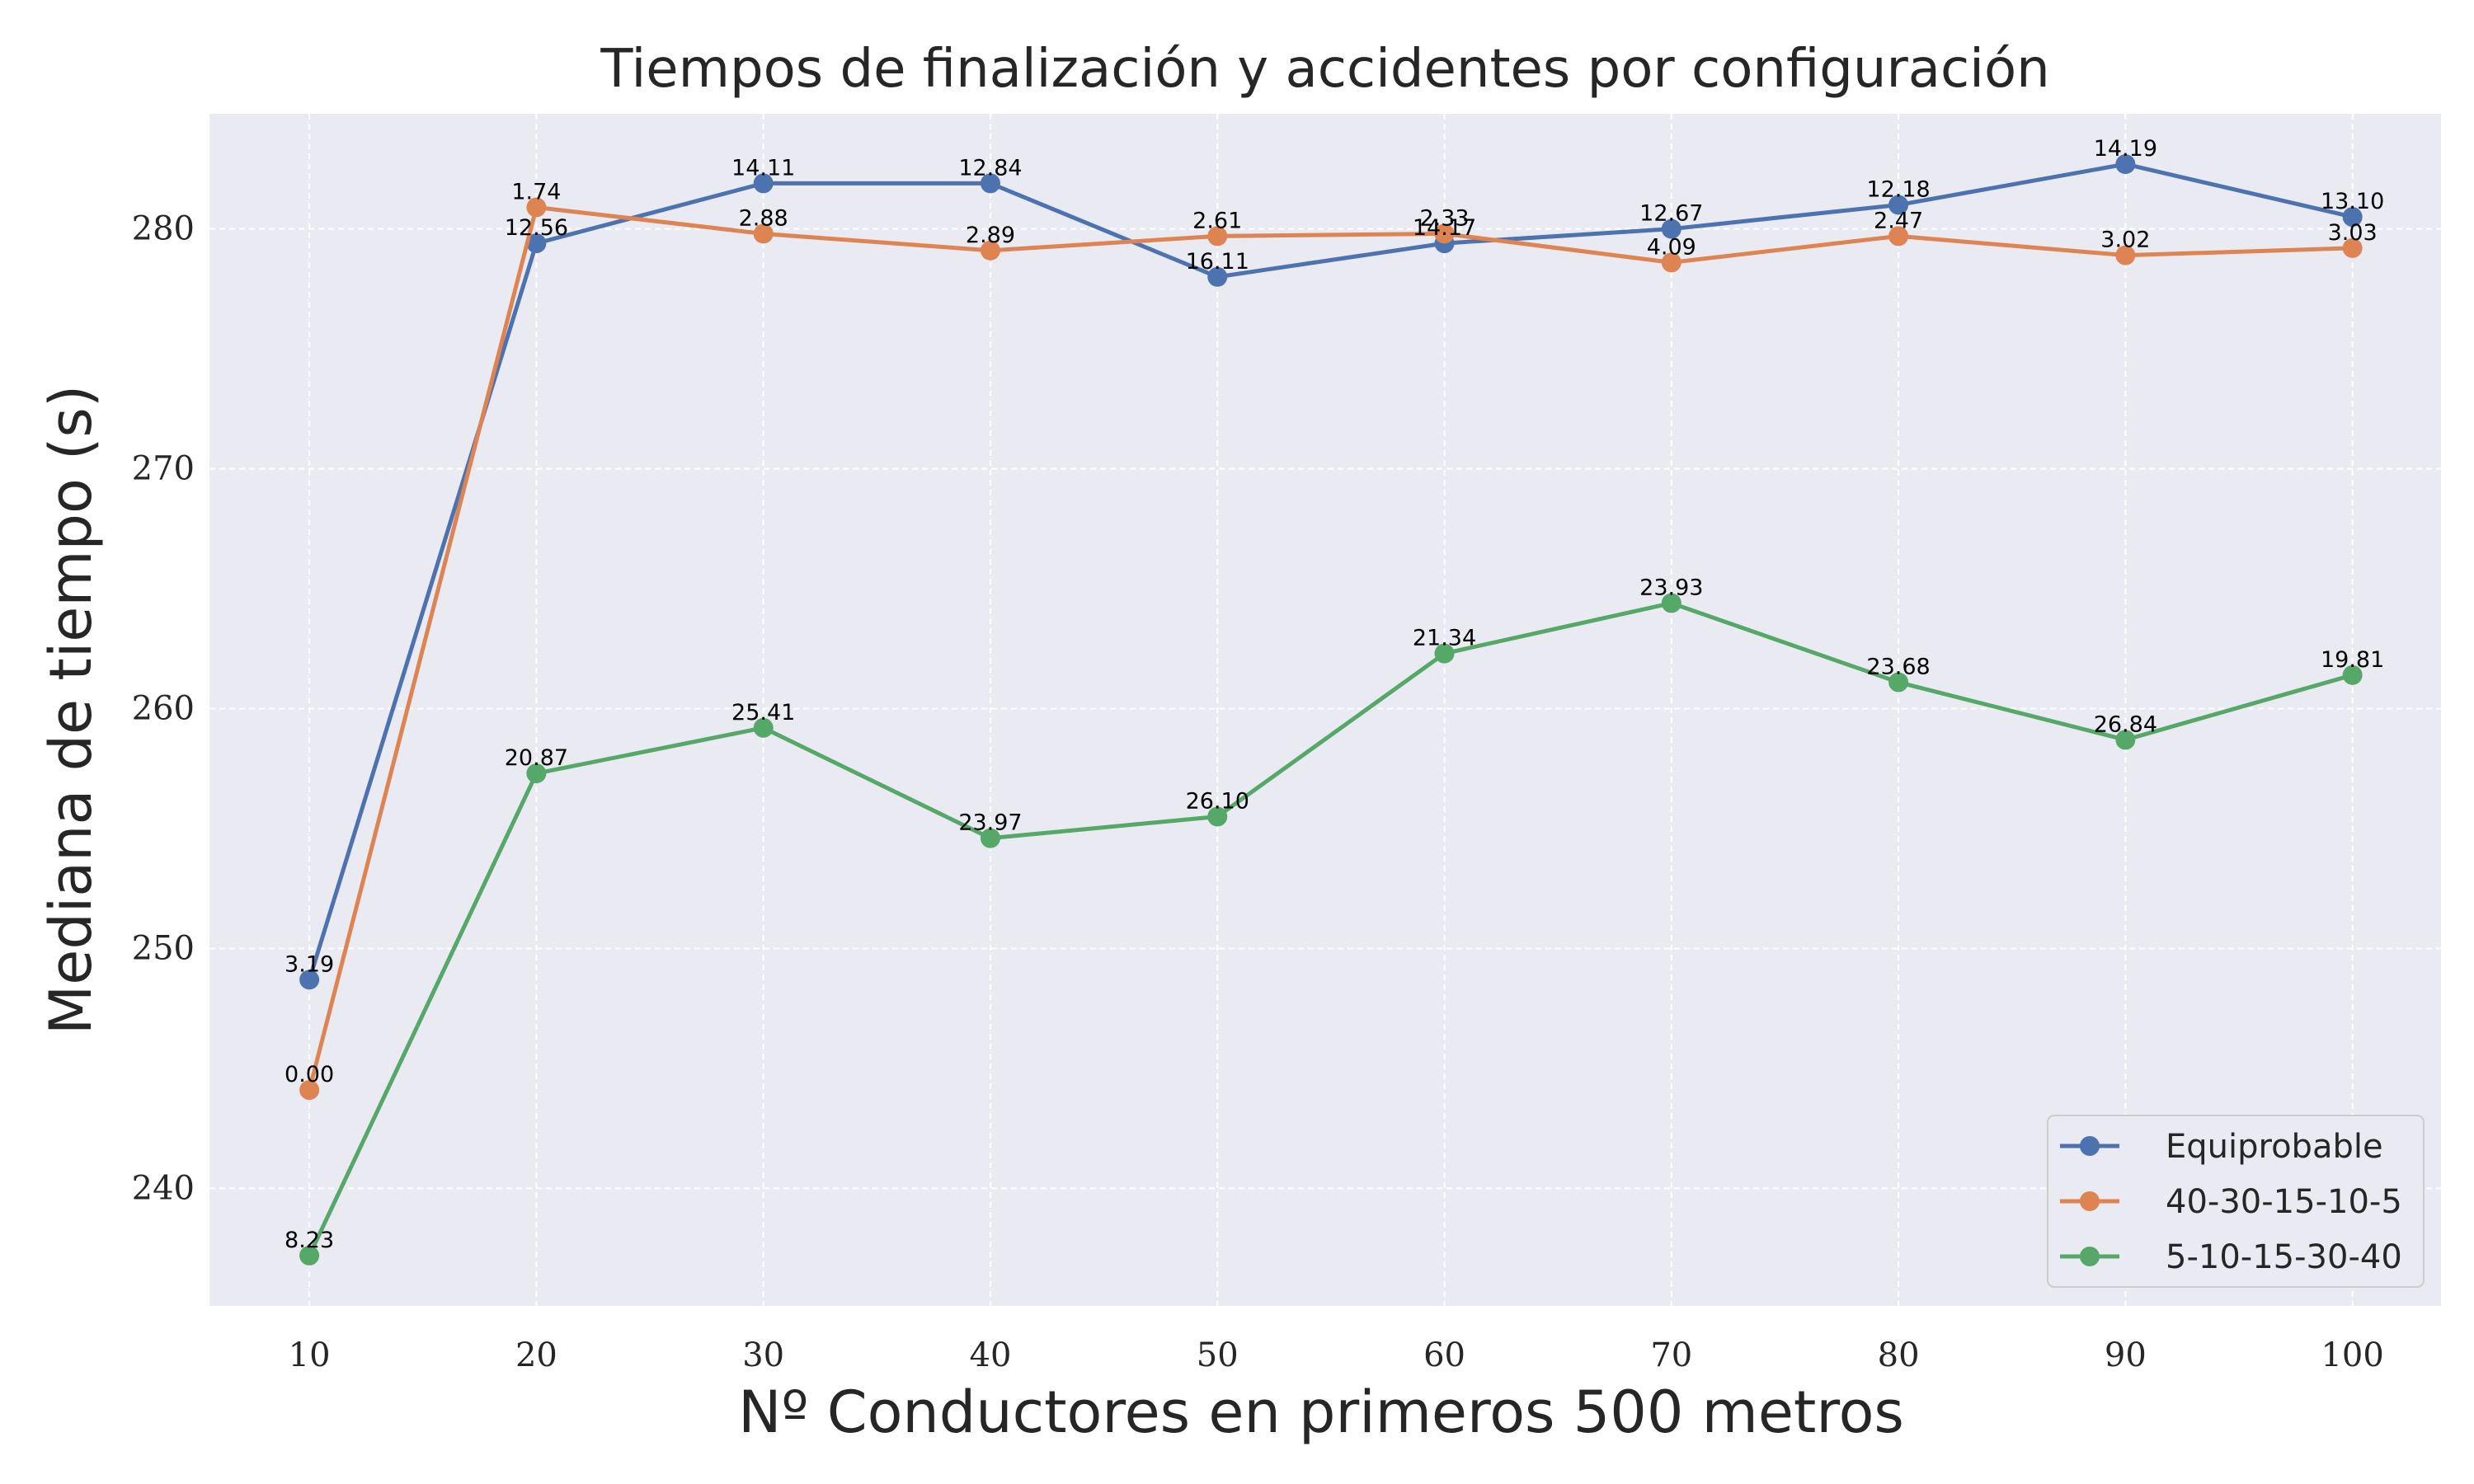 The image size is (2474, 1484). Describe the element at coordinates (763, 713) in the screenshot. I see `data-label: 25.41` at that location.